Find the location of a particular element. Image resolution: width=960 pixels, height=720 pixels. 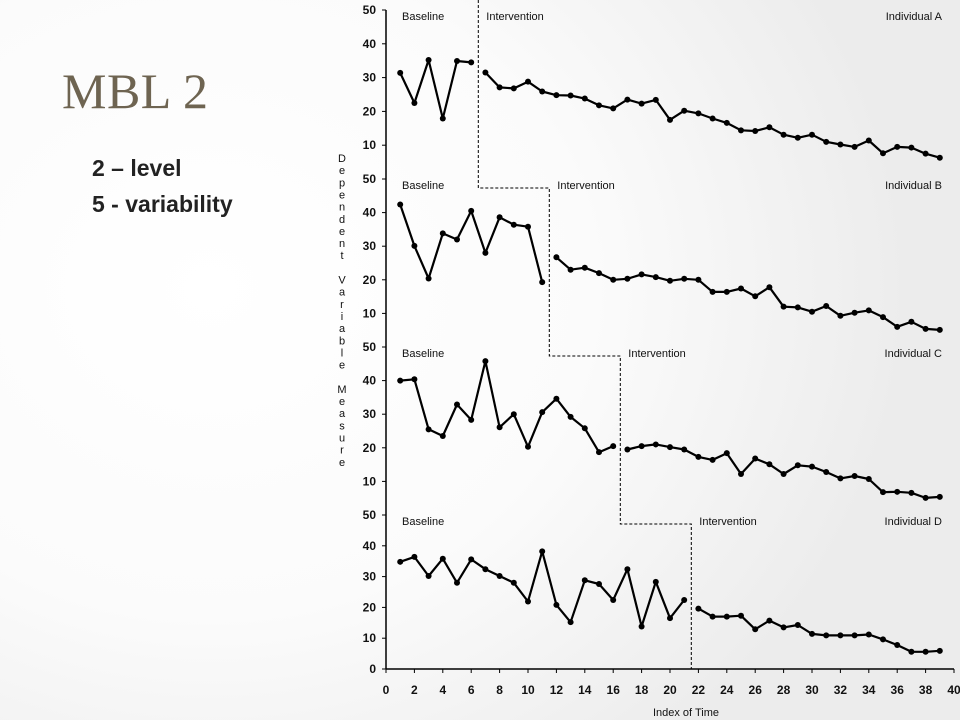

baseline-phase-label: Baseline is located at coordinates (423, 522).